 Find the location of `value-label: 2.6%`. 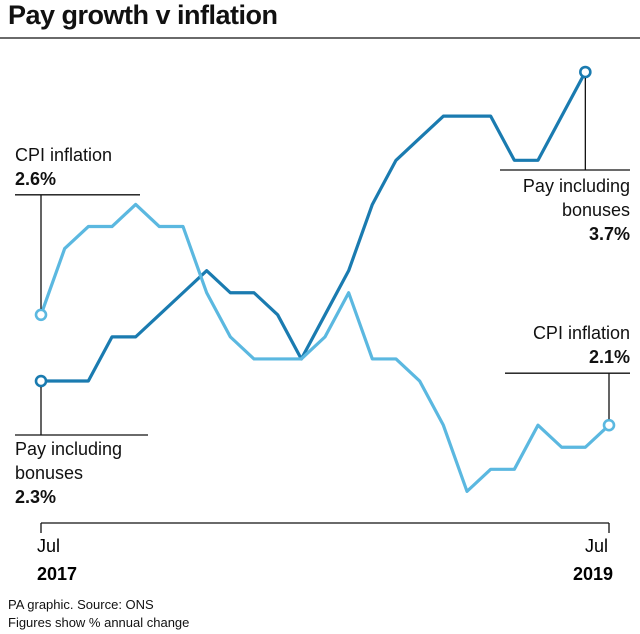

value-label: 2.6% is located at coordinates (36, 178).